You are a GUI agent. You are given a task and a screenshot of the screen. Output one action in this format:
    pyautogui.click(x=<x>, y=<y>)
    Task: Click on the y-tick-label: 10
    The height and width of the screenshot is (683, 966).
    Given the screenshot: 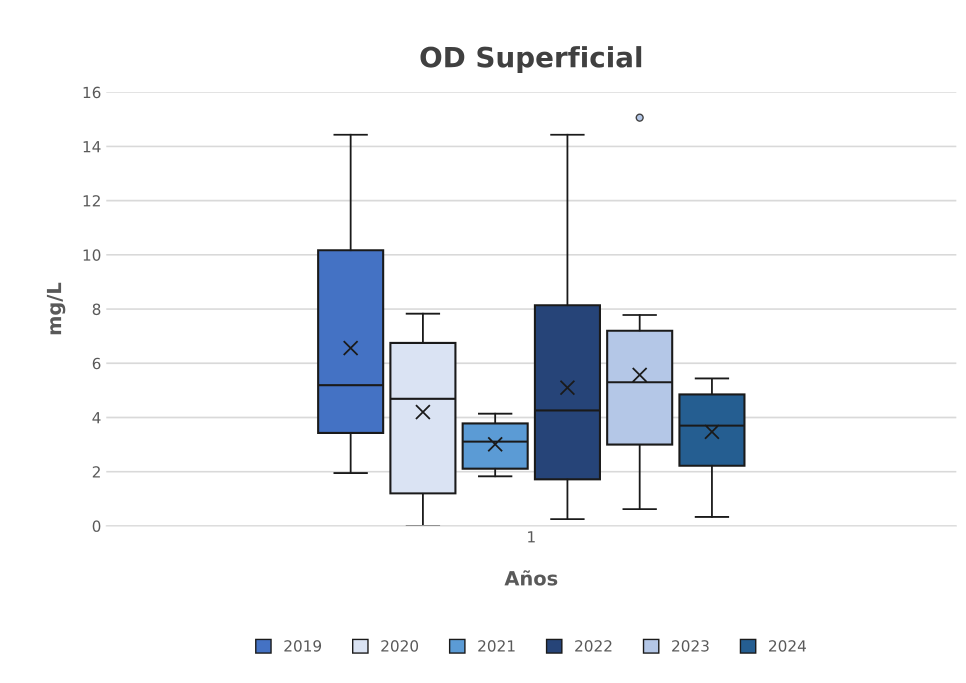 What is the action you would take?
    pyautogui.click(x=92, y=255)
    